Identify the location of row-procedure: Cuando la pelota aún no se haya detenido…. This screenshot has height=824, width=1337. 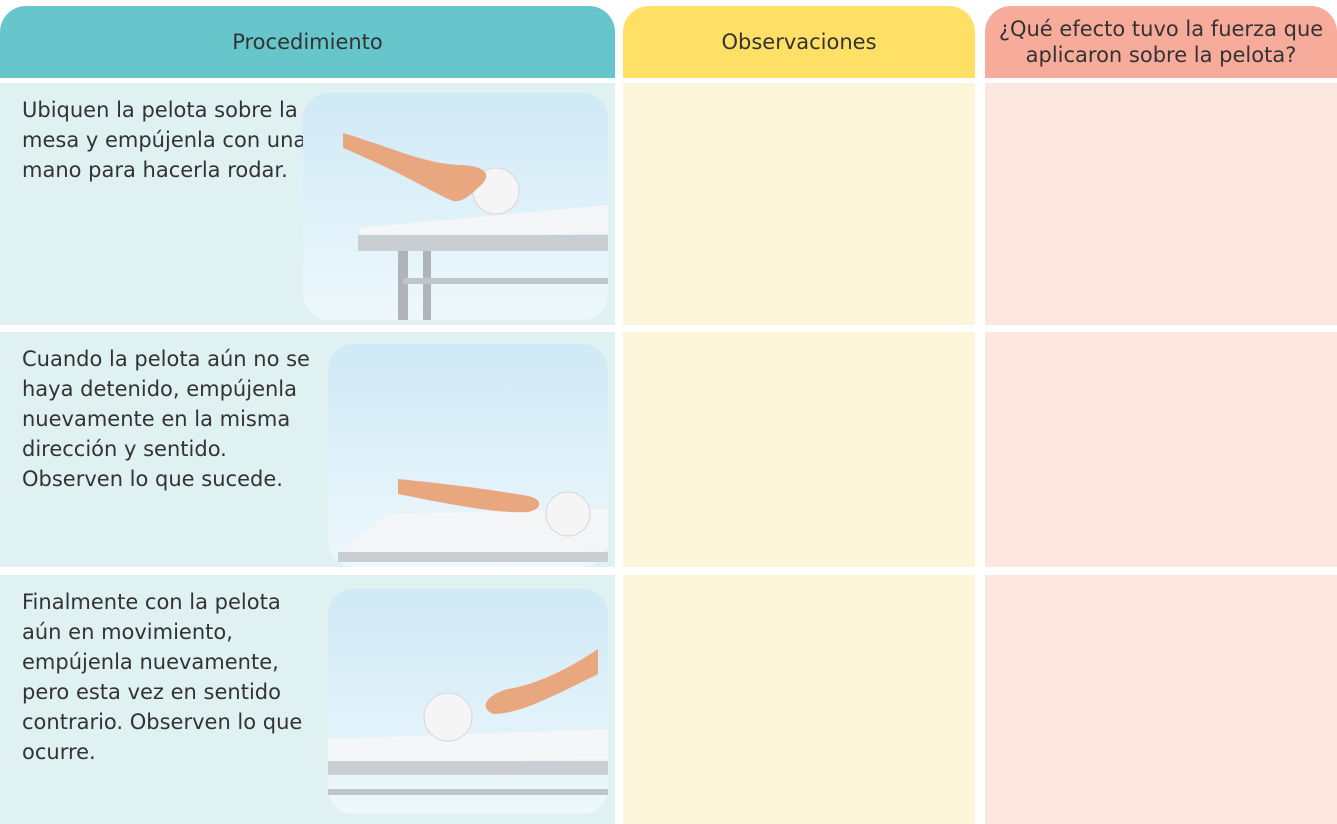
(307, 449).